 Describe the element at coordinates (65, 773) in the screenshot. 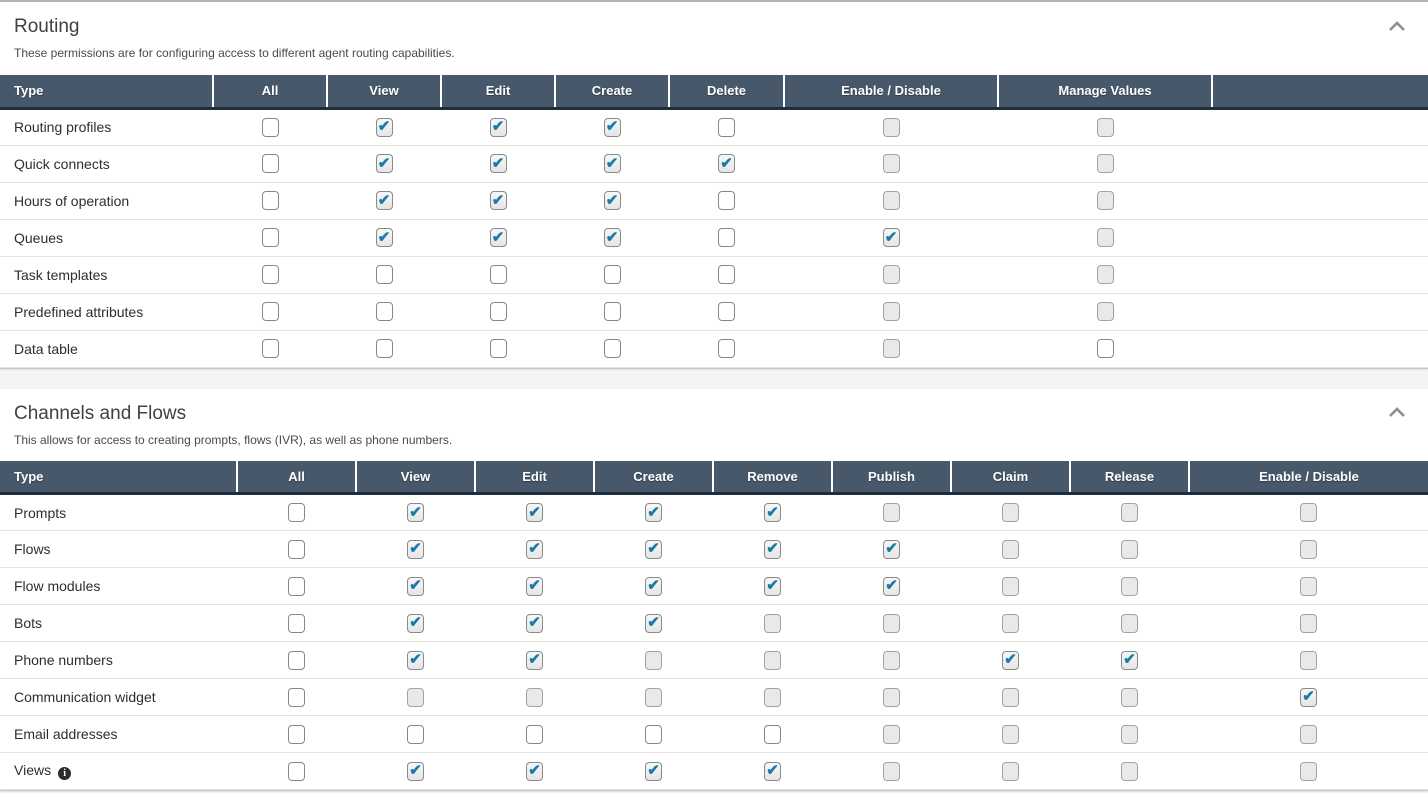

I see `info-icon: i` at that location.